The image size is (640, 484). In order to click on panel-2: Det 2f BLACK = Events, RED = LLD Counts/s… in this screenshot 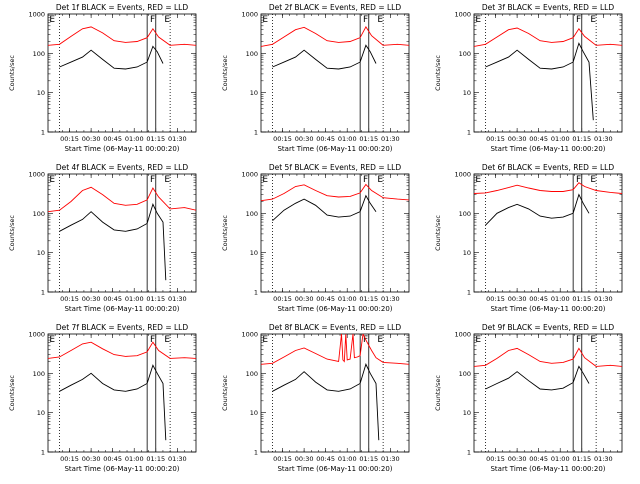, I will do `click(315, 78)`.